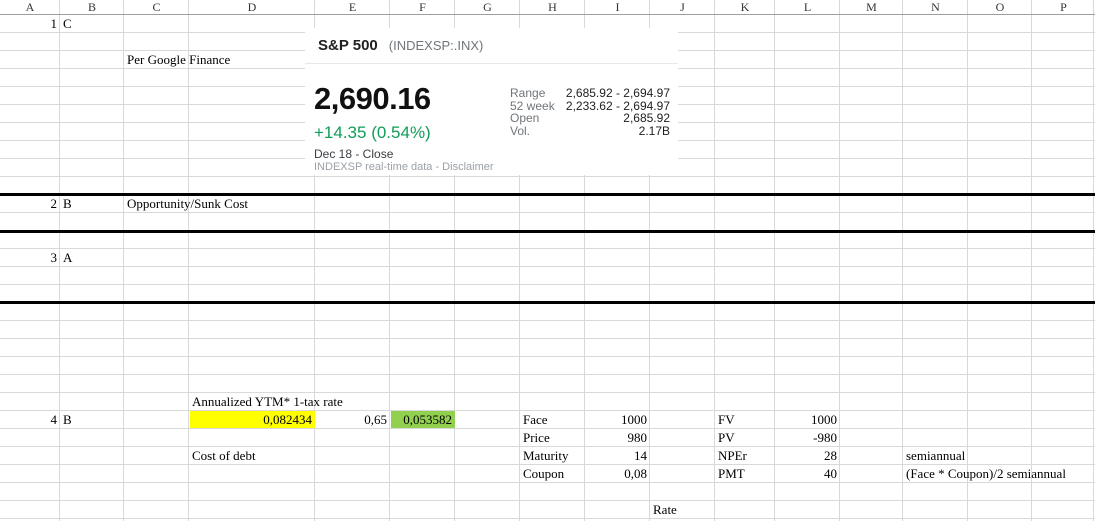 The width and height of the screenshot is (1095, 521). I want to click on column-header-a: A, so click(30, 7).